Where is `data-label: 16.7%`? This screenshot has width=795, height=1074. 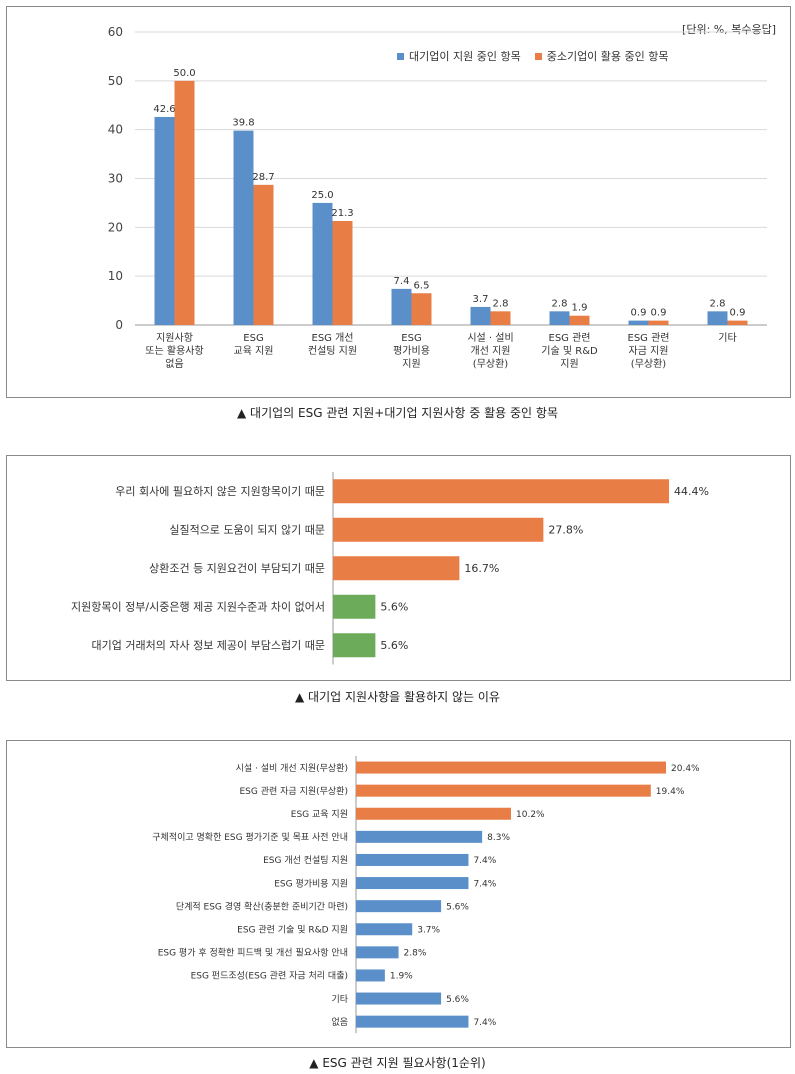 data-label: 16.7% is located at coordinates (481, 568).